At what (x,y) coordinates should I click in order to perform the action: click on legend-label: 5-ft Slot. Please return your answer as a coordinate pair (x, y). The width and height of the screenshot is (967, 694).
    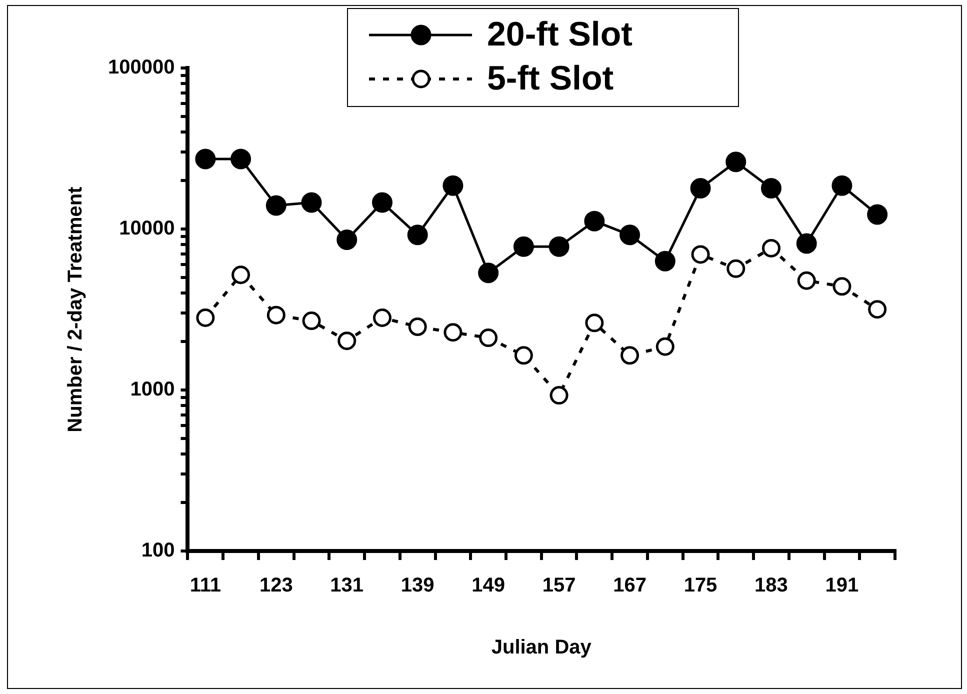
    Looking at the image, I should click on (550, 78).